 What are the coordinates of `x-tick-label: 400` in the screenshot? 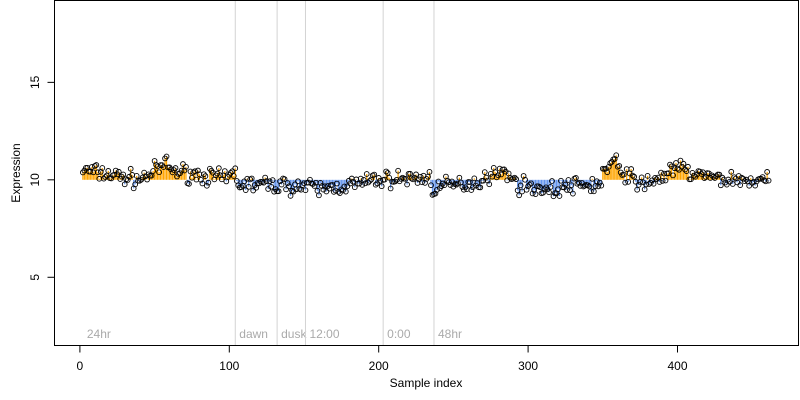 It's located at (677, 366).